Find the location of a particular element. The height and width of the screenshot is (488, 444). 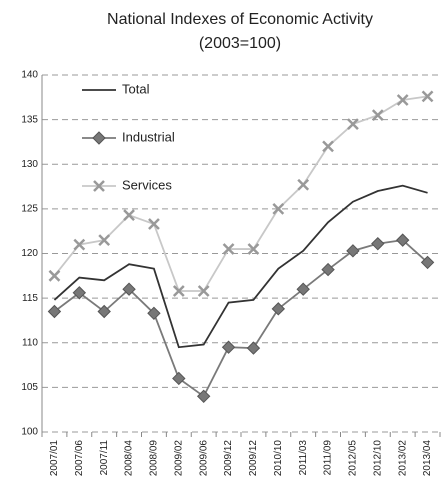

x-tick-label: 2007/06 is located at coordinates (79, 458).